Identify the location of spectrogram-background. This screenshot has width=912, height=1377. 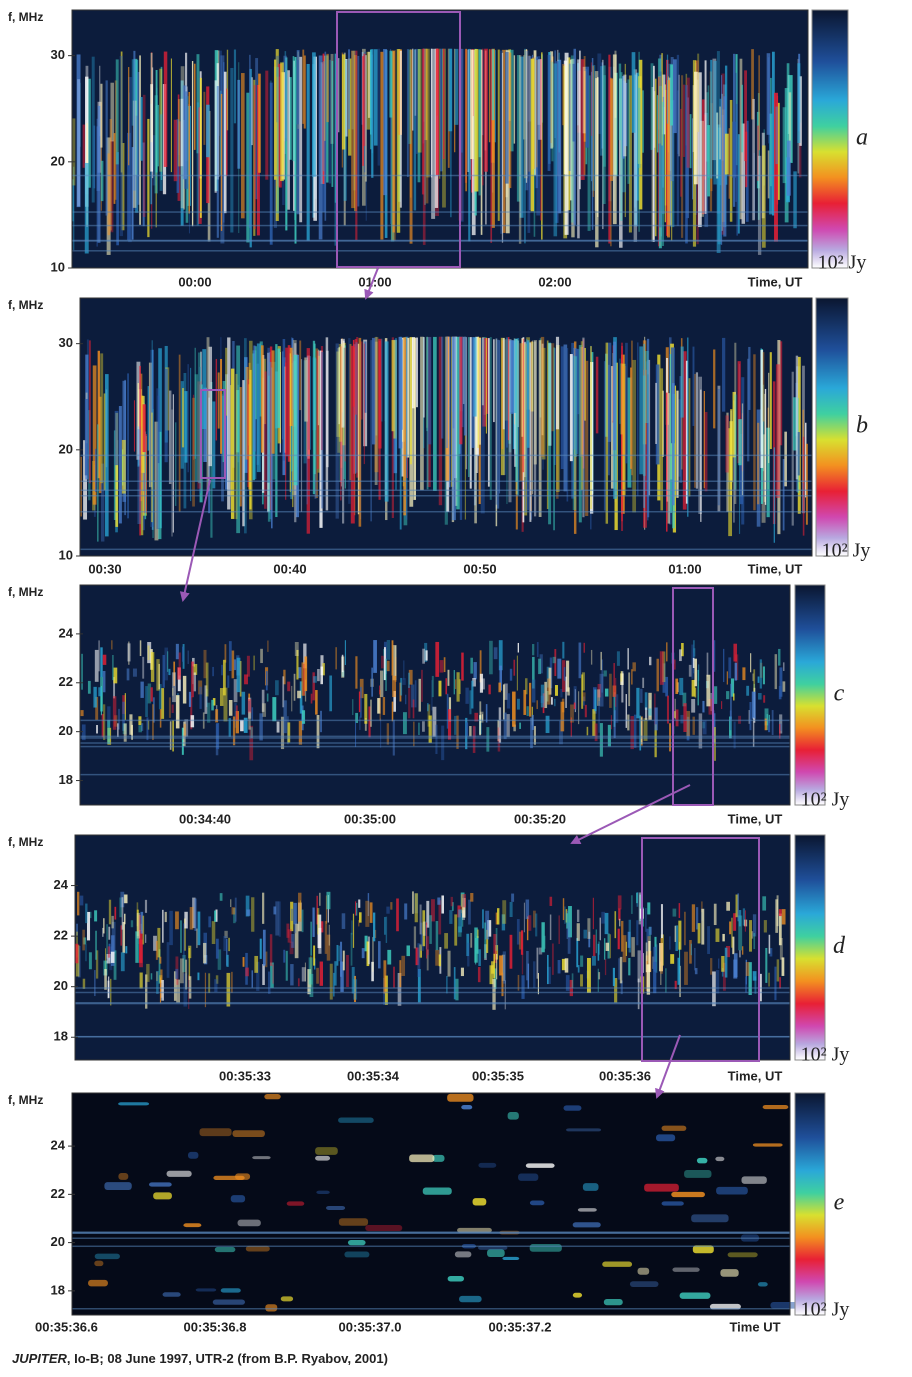
(432, 947).